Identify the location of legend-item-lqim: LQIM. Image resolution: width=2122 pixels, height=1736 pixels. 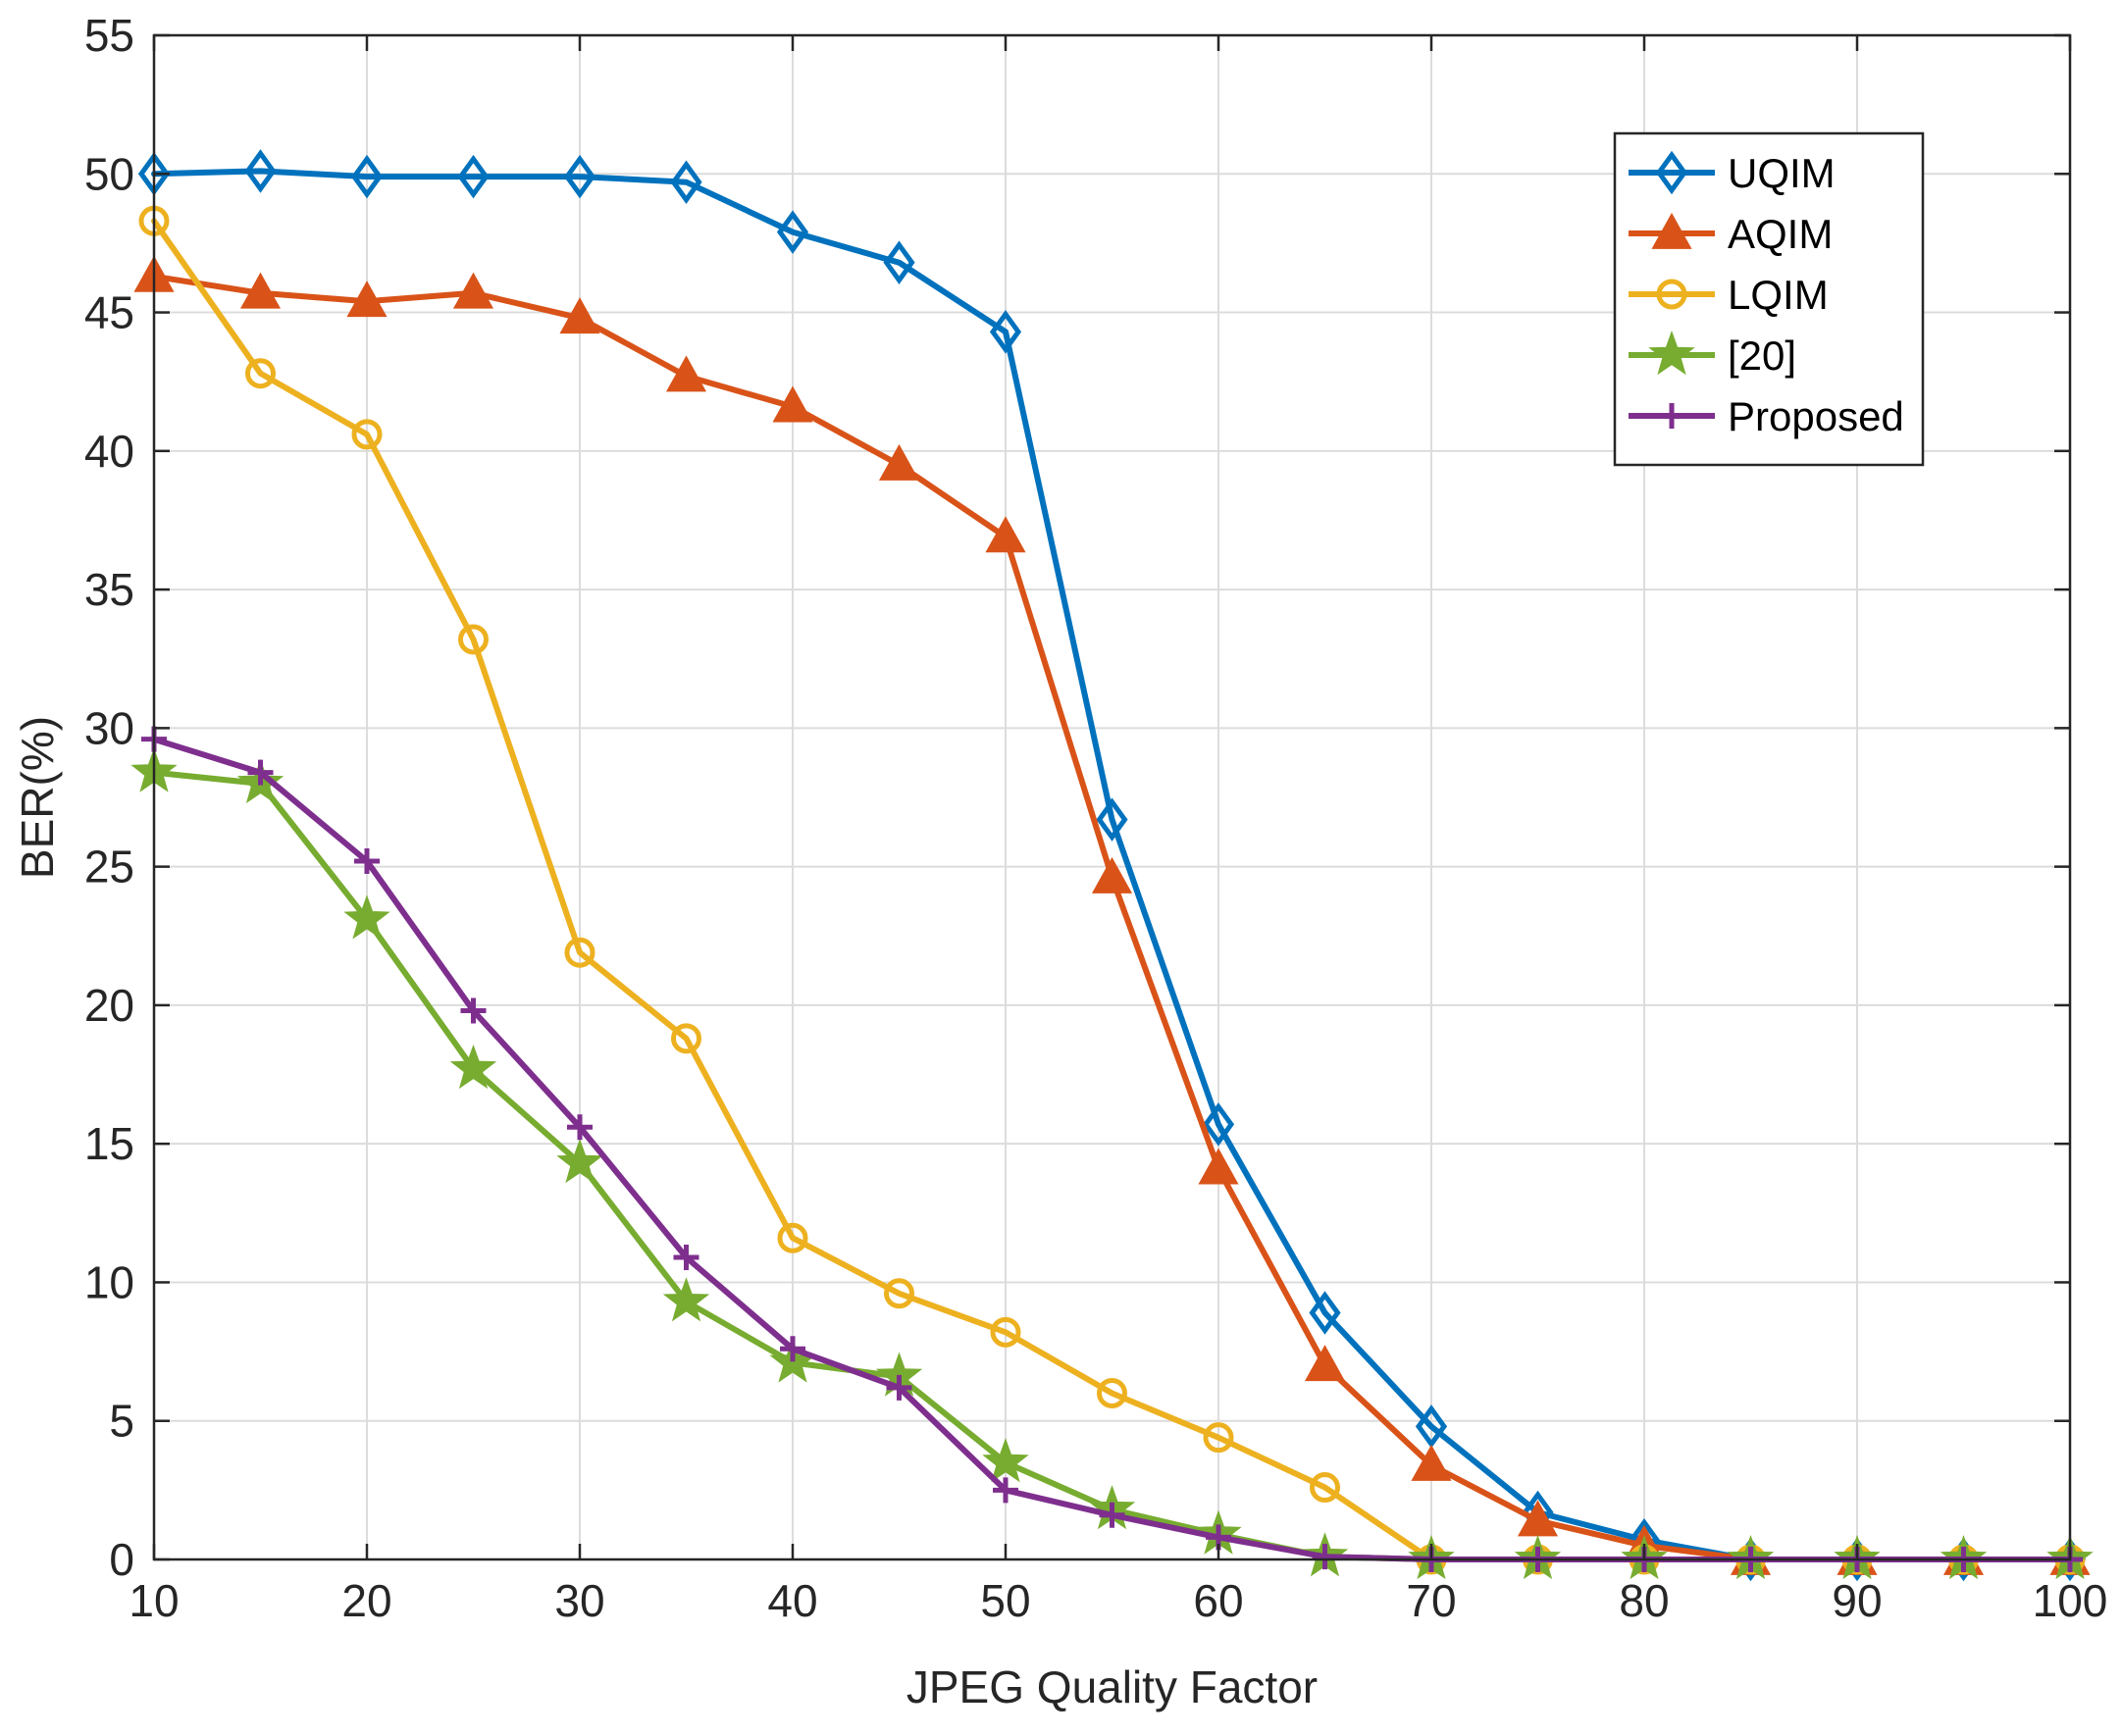
(1729, 295).